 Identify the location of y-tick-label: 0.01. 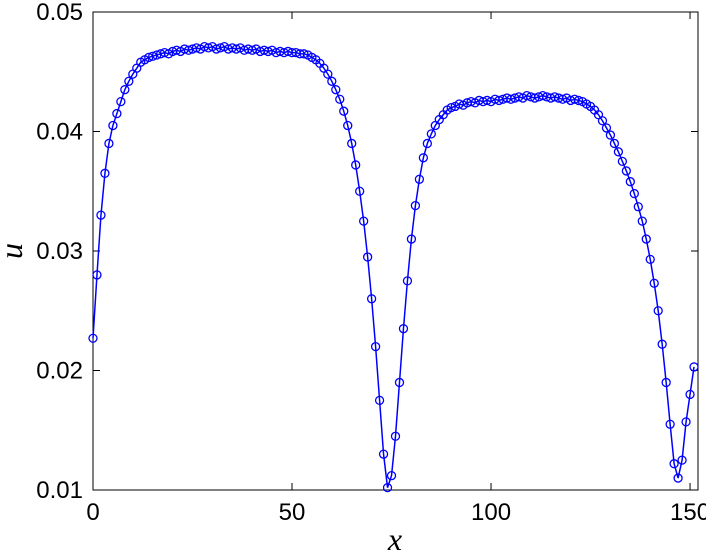
(59, 490).